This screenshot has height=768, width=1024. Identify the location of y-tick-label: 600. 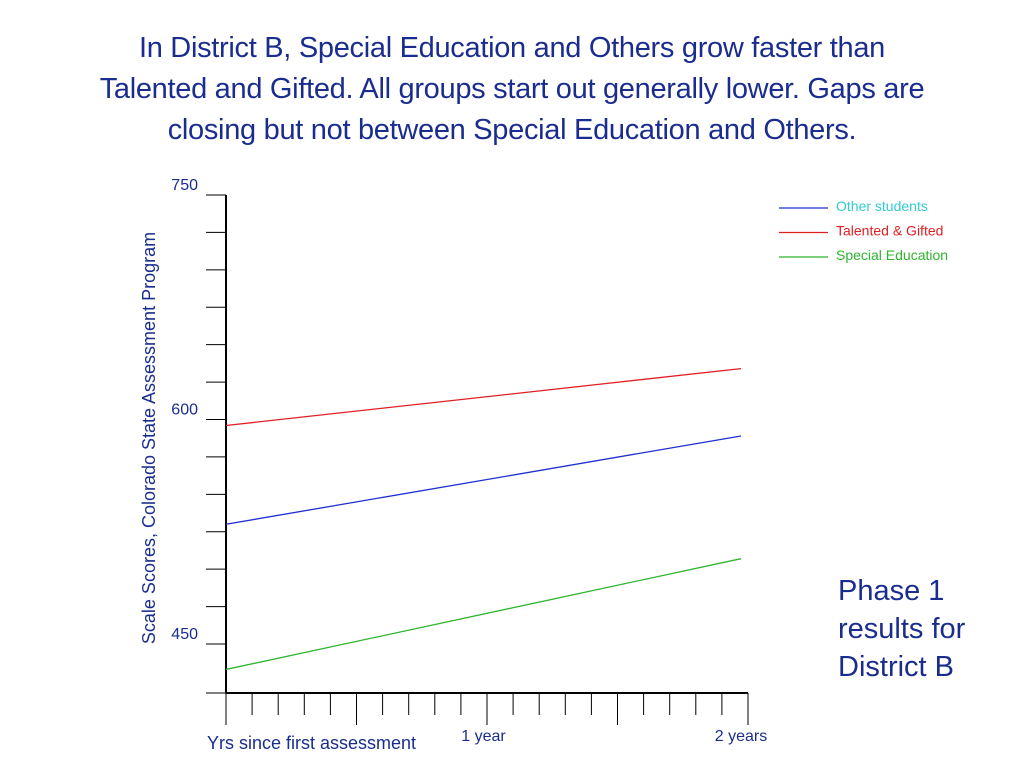
(184, 410).